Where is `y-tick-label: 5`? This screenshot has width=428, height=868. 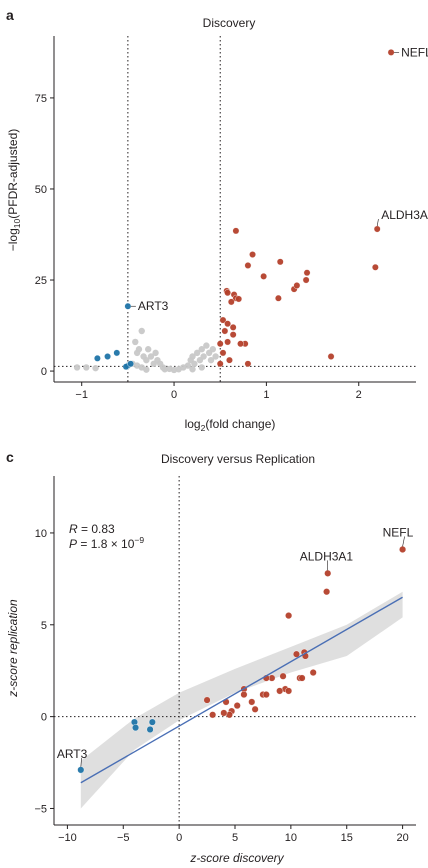 y-tick-label: 5 is located at coordinates (44, 626).